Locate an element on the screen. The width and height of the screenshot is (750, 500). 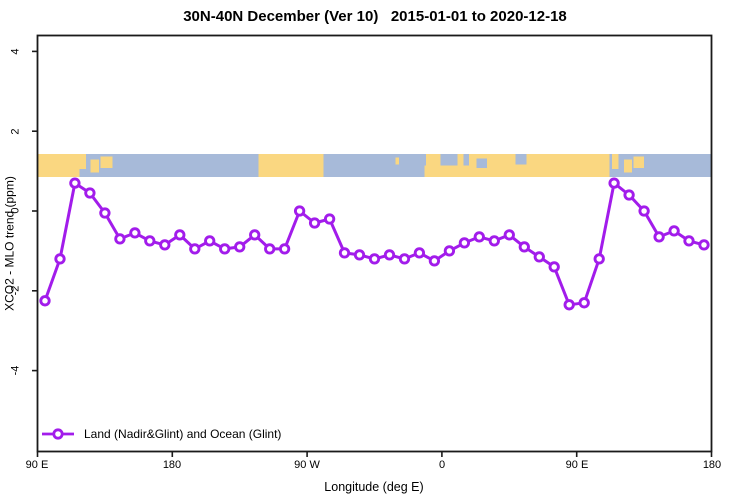
map-band-ocean is located at coordinates (374, 165).